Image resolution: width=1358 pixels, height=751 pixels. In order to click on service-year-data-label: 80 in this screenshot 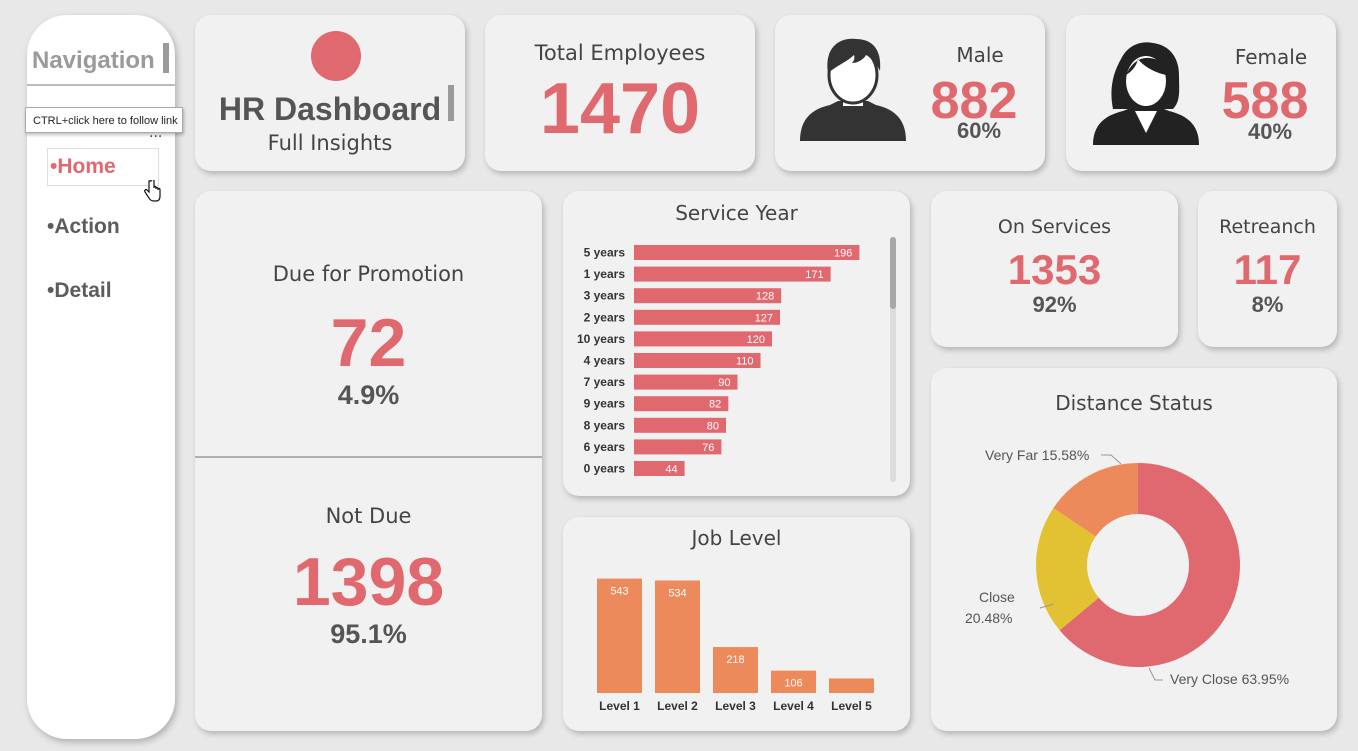, I will do `click(713, 426)`.